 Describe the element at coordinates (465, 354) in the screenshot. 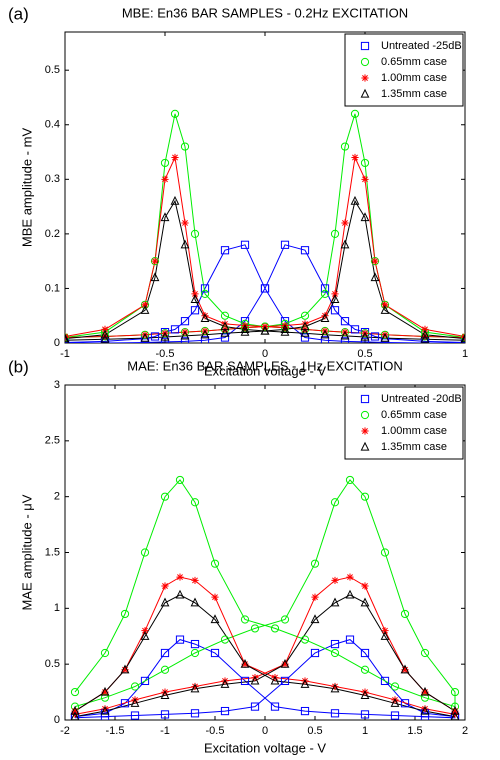

I see `x-tick-label: 1` at that location.